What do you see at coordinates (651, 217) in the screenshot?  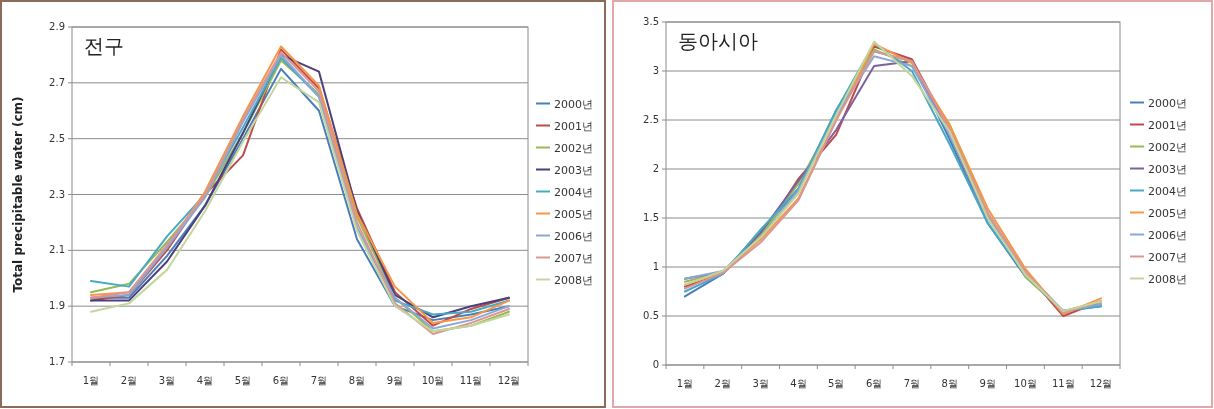 I see `y-tick-label: 1.5` at bounding box center [651, 217].